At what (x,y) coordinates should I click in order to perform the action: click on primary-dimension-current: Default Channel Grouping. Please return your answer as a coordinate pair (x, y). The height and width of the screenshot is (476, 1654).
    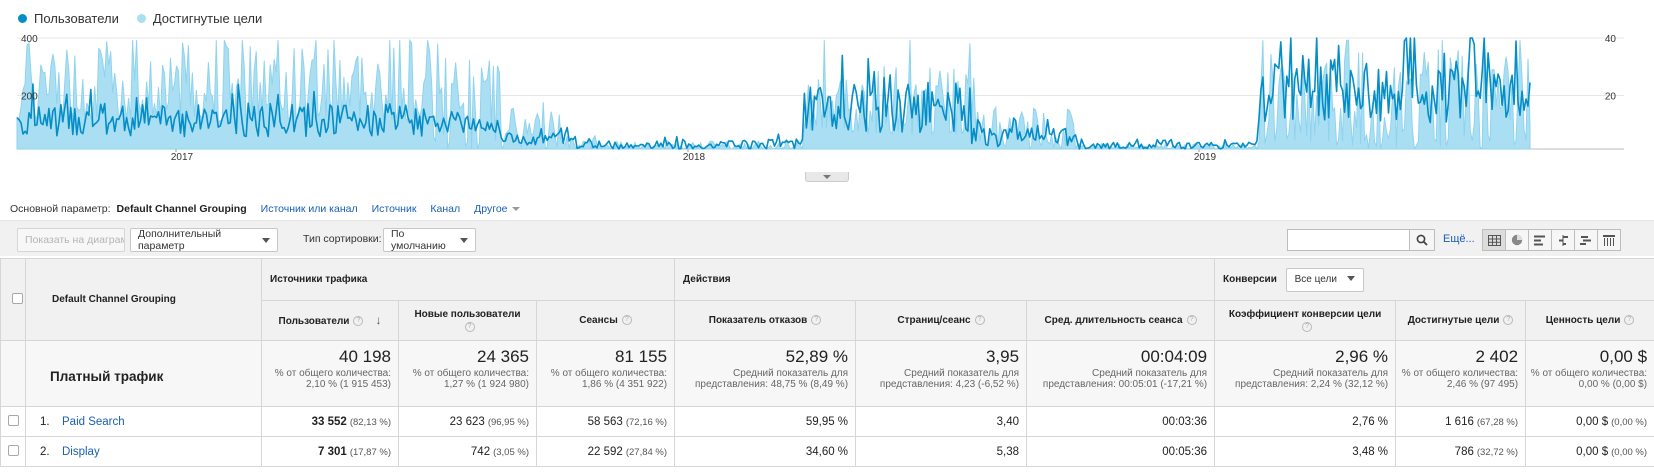
    Looking at the image, I should click on (181, 209).